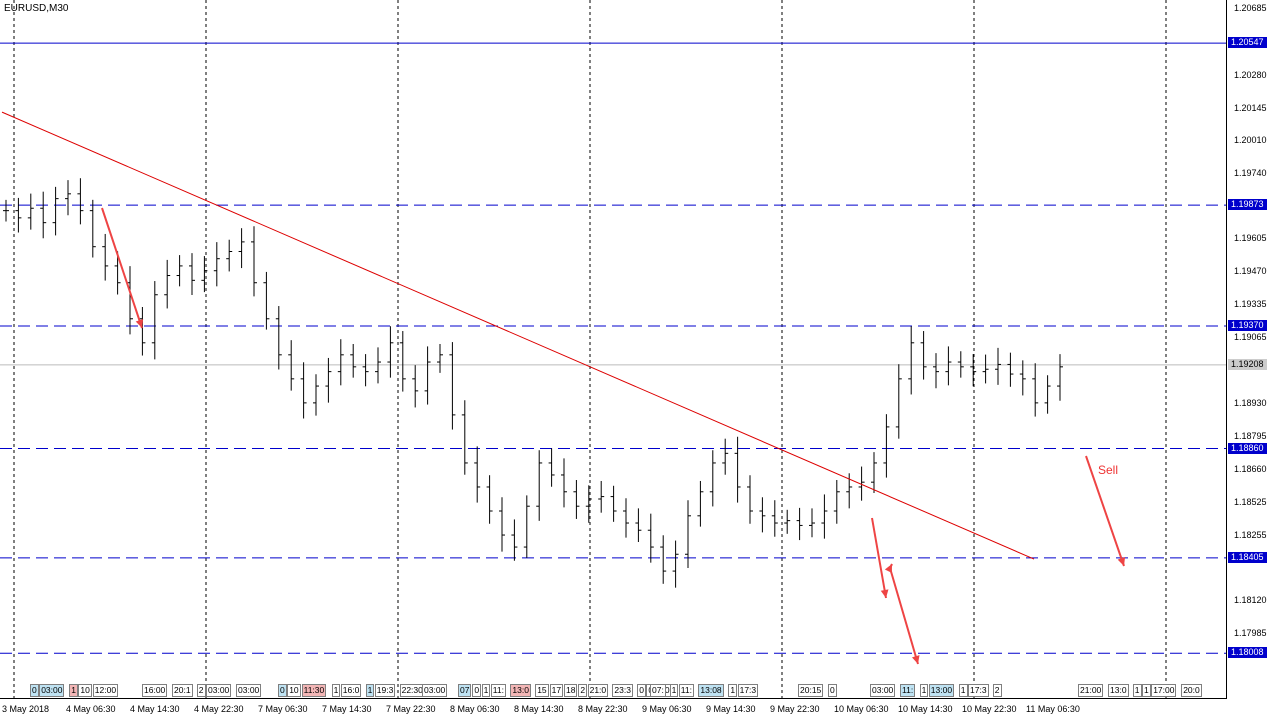 The image size is (1280, 720). What do you see at coordinates (412, 690) in the screenshot?
I see `timeline-marker: 22:30` at bounding box center [412, 690].